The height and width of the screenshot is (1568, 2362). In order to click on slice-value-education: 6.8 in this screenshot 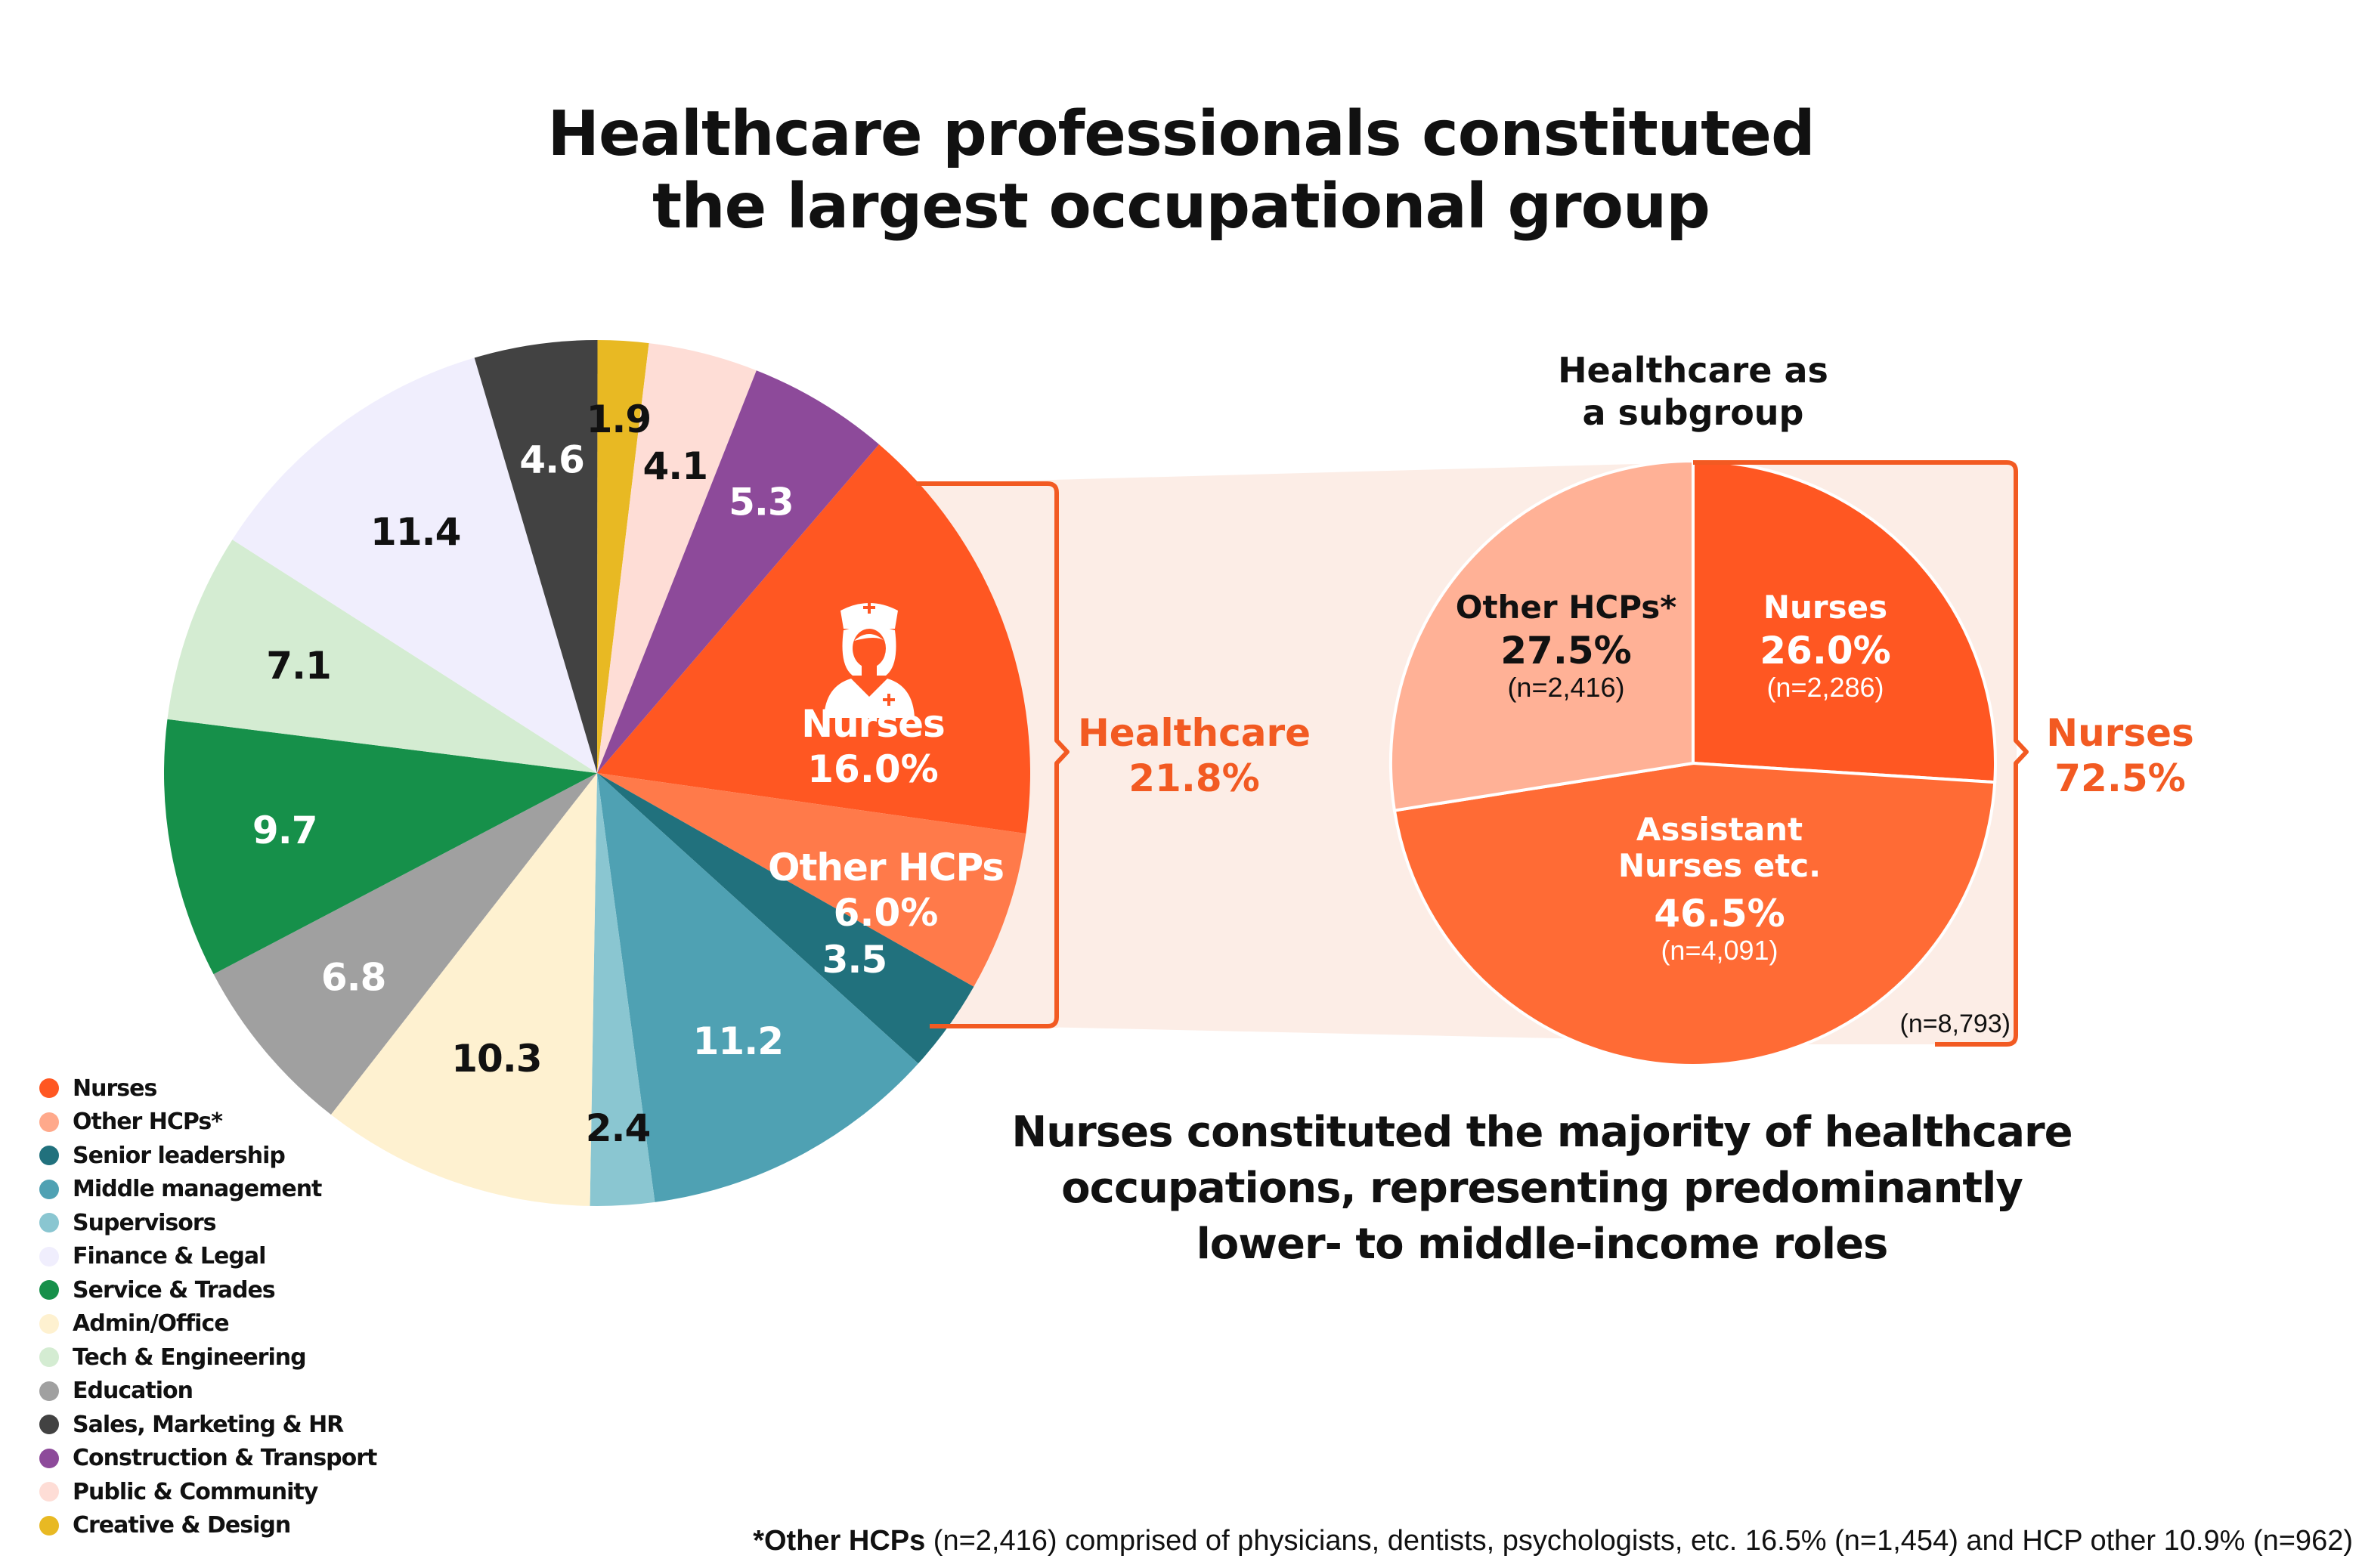, I will do `click(353, 977)`.